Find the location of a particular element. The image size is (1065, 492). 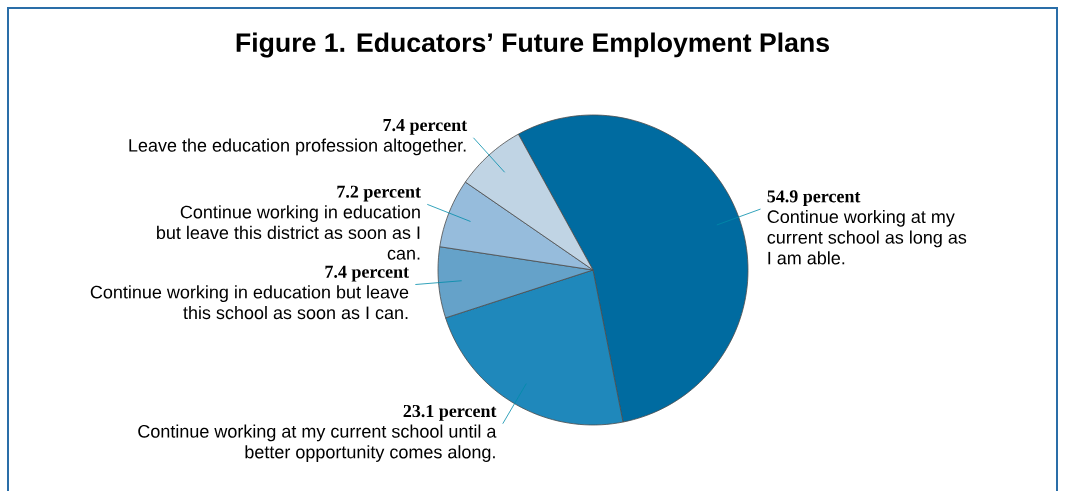

slice-label: Leave the education profession altogether. is located at coordinates (297, 147).